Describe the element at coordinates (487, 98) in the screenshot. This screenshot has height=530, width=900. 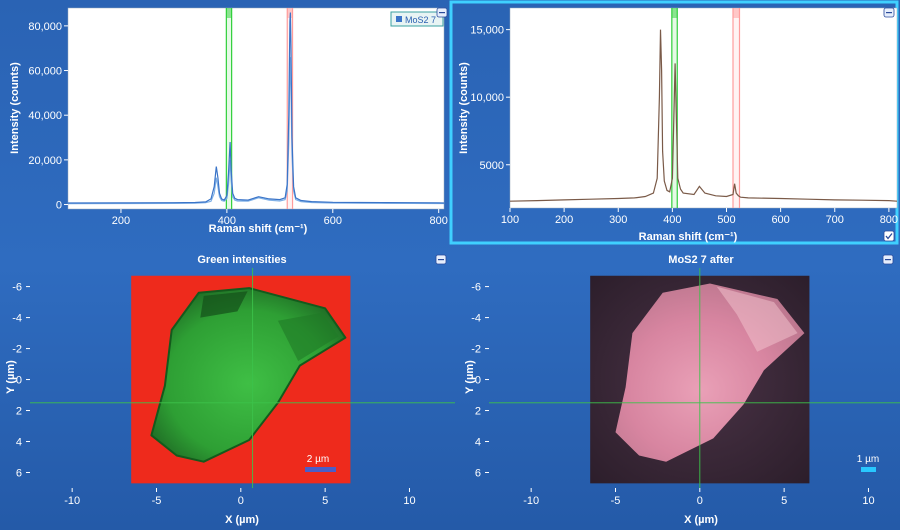
I see `y-tick-label: 10,000` at that location.